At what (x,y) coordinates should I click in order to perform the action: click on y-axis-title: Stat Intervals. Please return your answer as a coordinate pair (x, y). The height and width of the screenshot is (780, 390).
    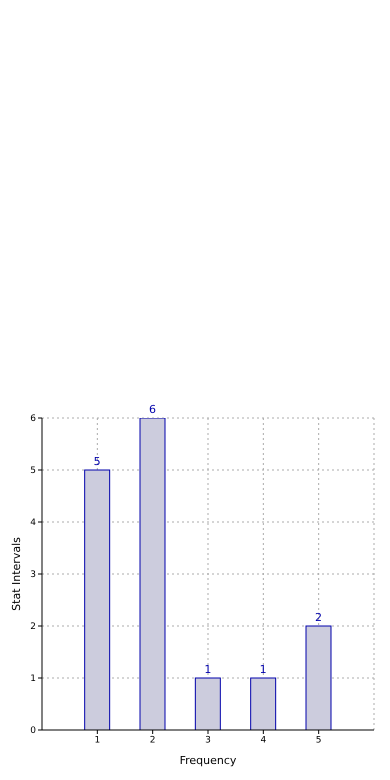
    Looking at the image, I should click on (16, 573).